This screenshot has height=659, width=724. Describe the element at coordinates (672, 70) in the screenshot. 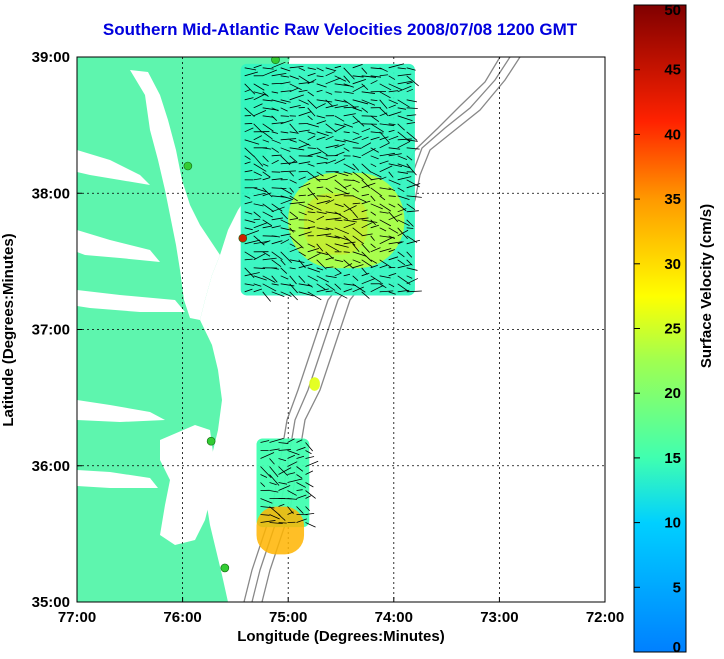

I see `colorbar-tick-label: 45` at that location.